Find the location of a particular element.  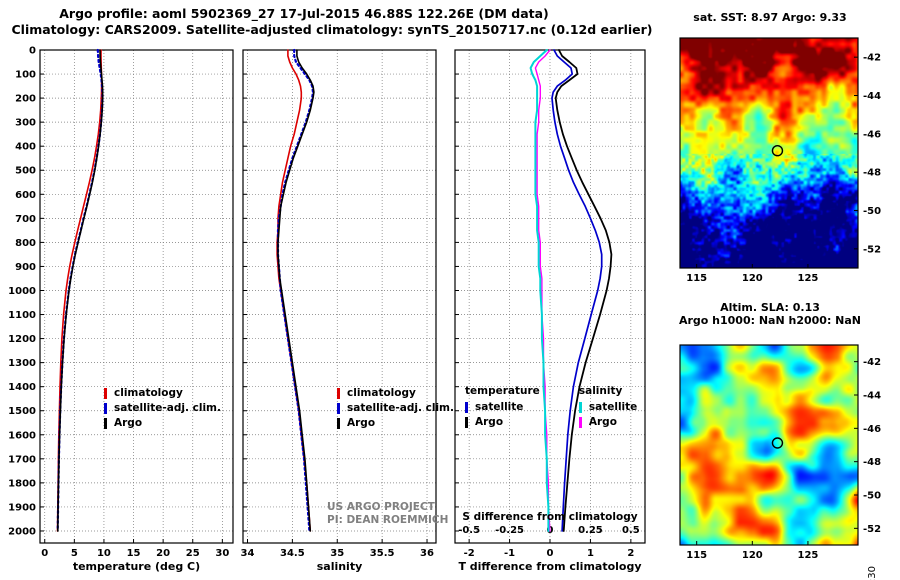

series-s-diff-argo is located at coordinates (542, 290).